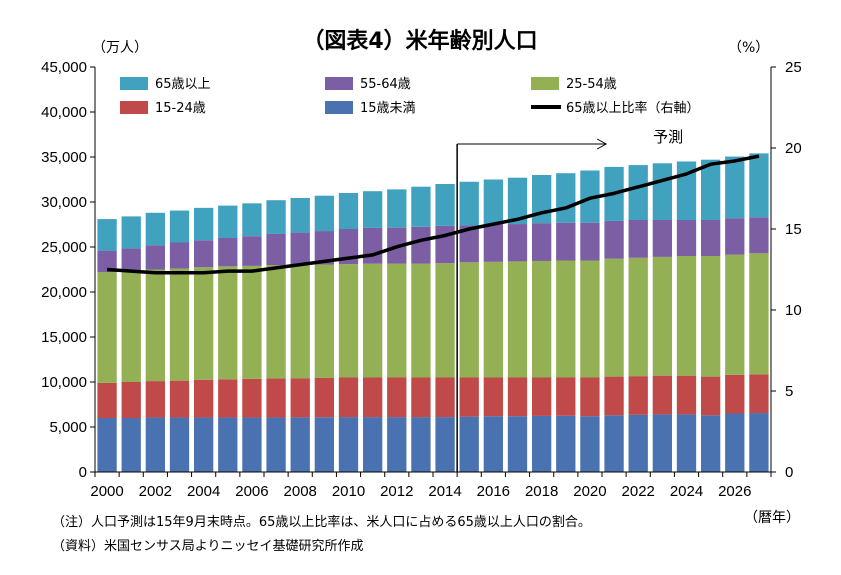  What do you see at coordinates (207, 546) in the screenshot?
I see `note-line-2: （資料）米国センサス局よりニッセイ基礎研究所作成` at bounding box center [207, 546].